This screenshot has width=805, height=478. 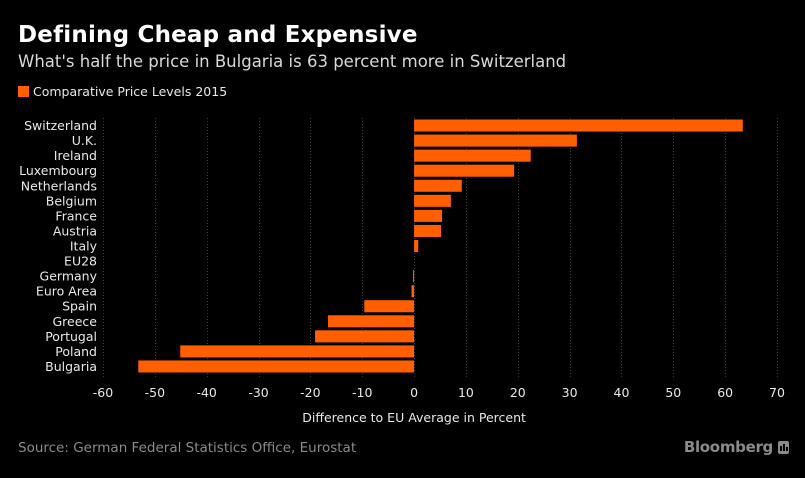 I want to click on legend: Comparative Price Levels 2015, so click(x=122, y=91).